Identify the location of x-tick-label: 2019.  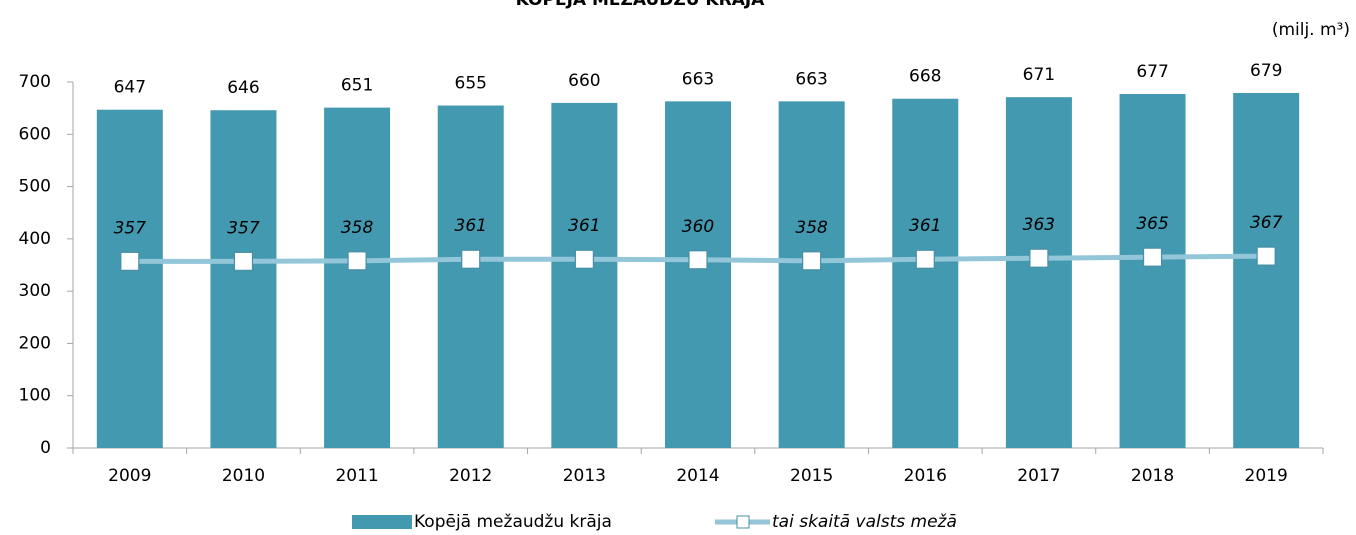
(1266, 476).